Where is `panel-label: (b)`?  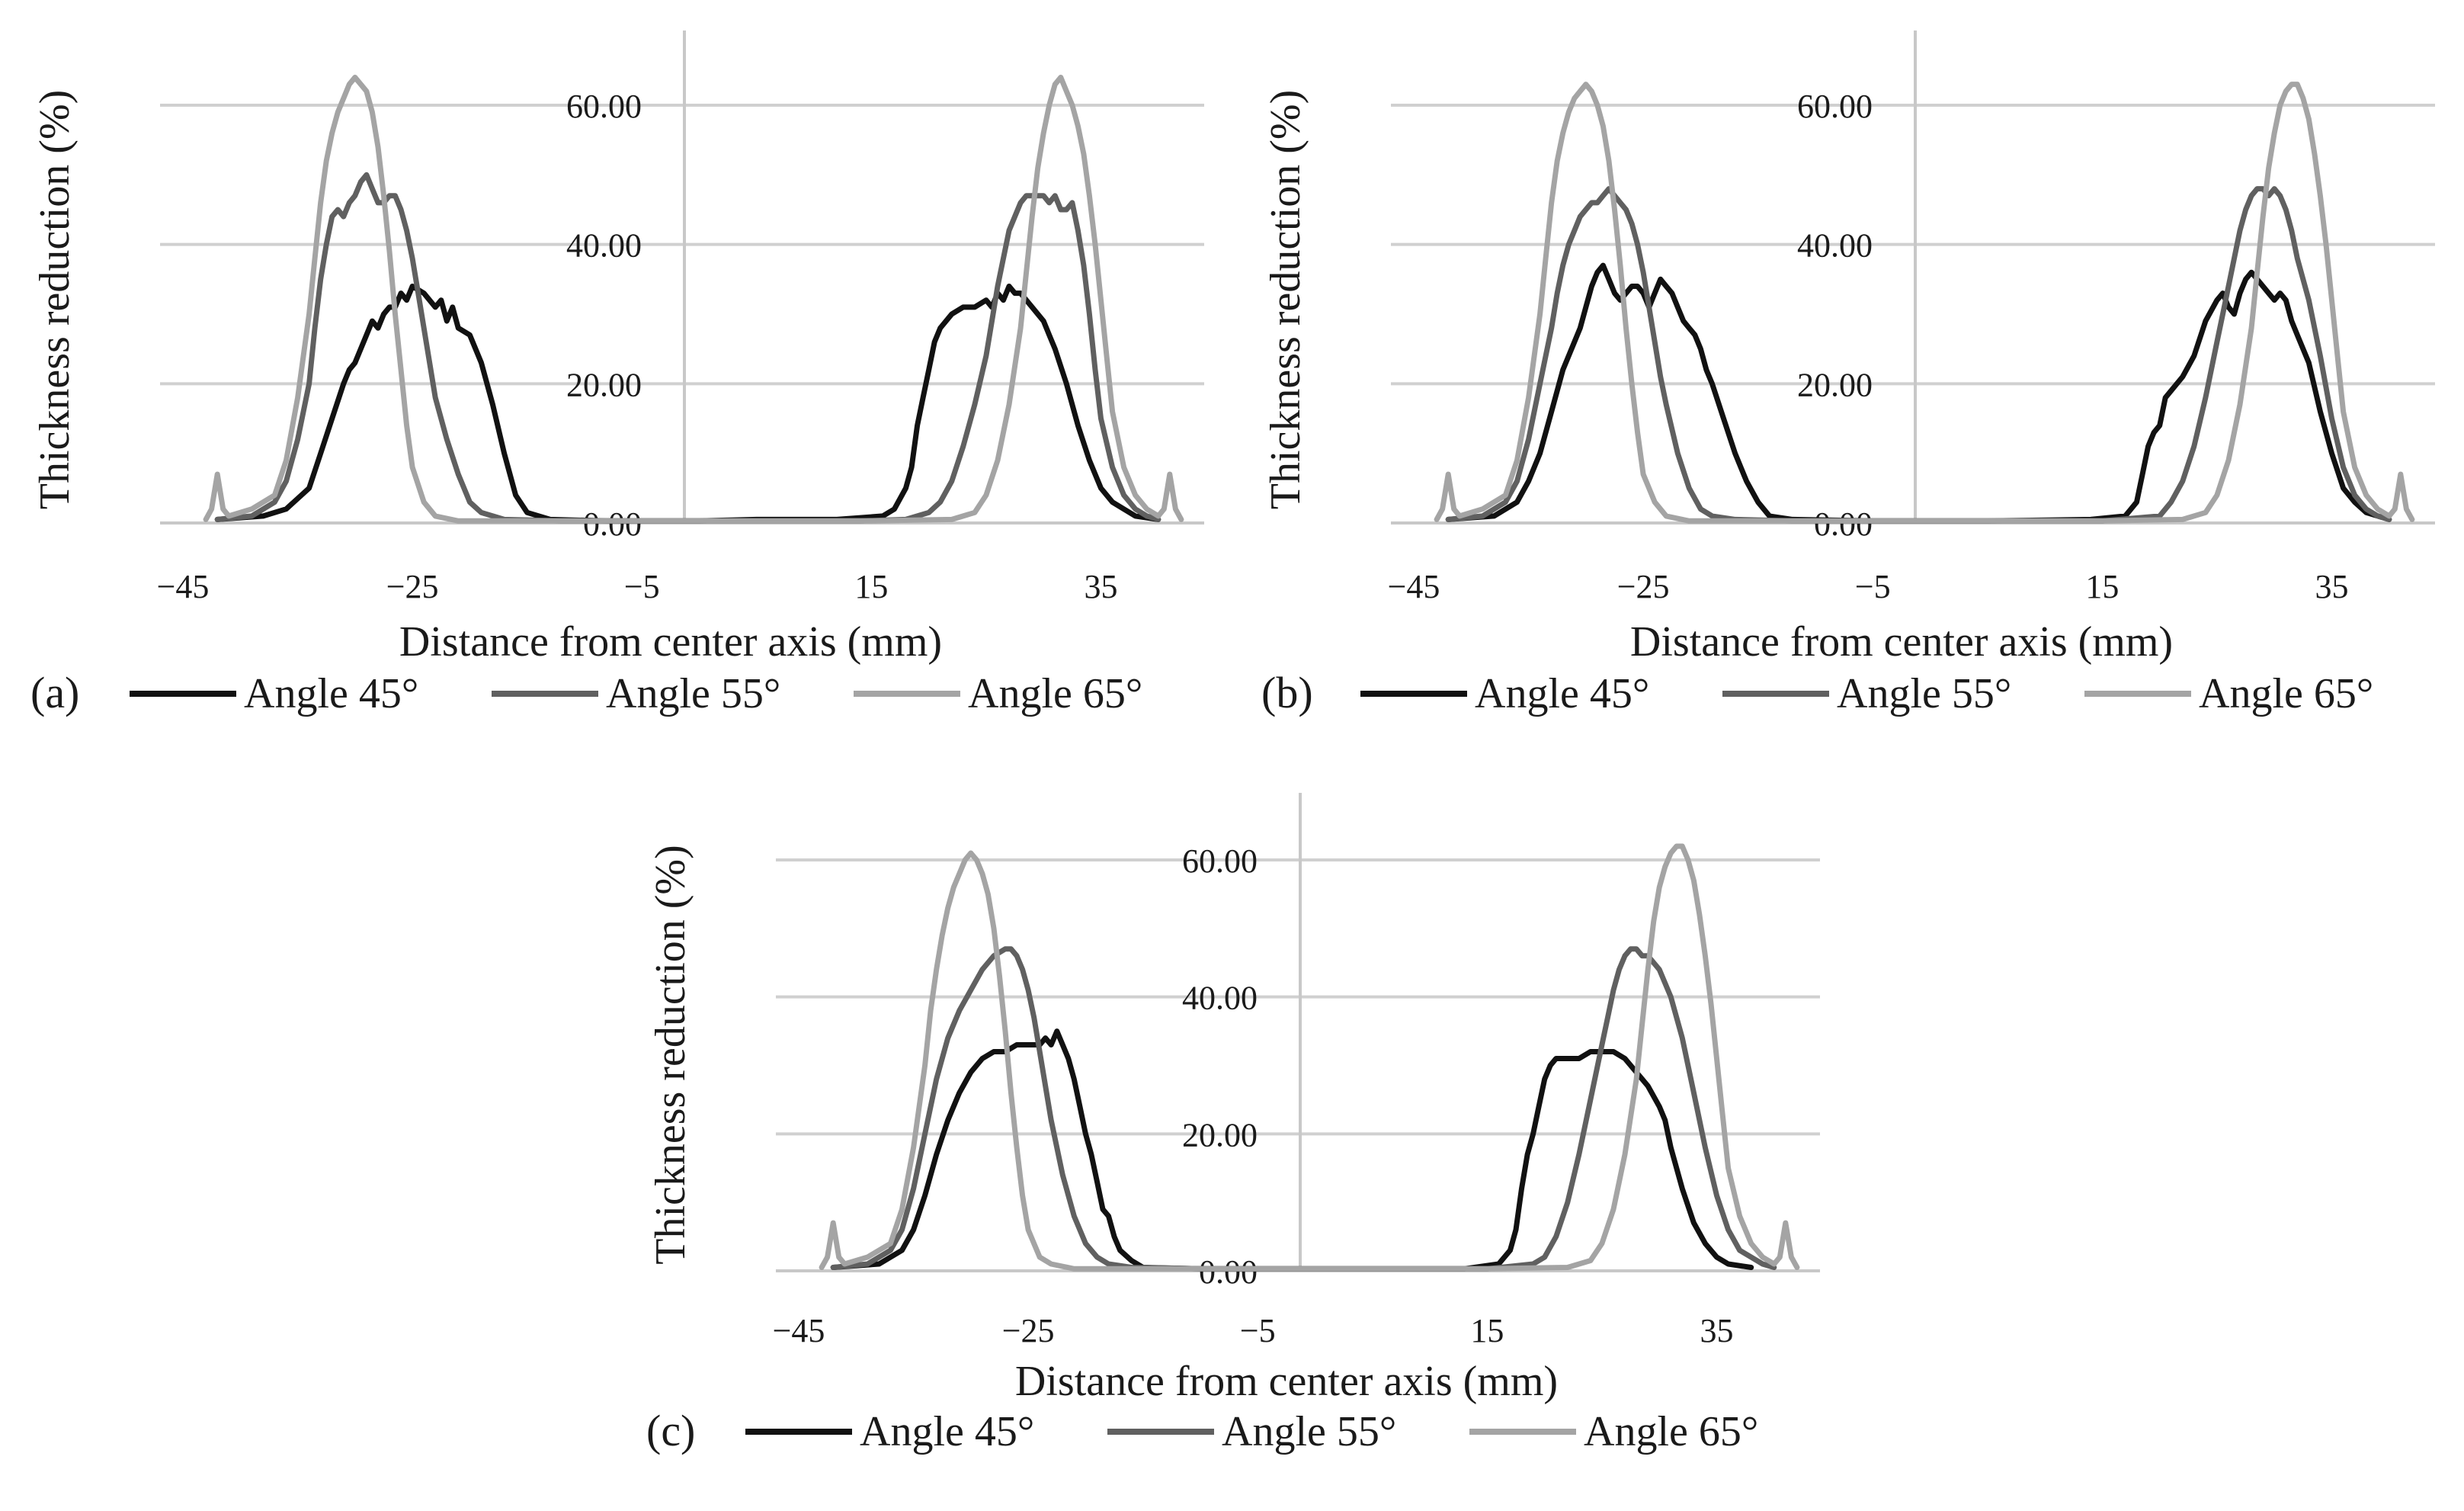 panel-label: (b) is located at coordinates (1287, 692).